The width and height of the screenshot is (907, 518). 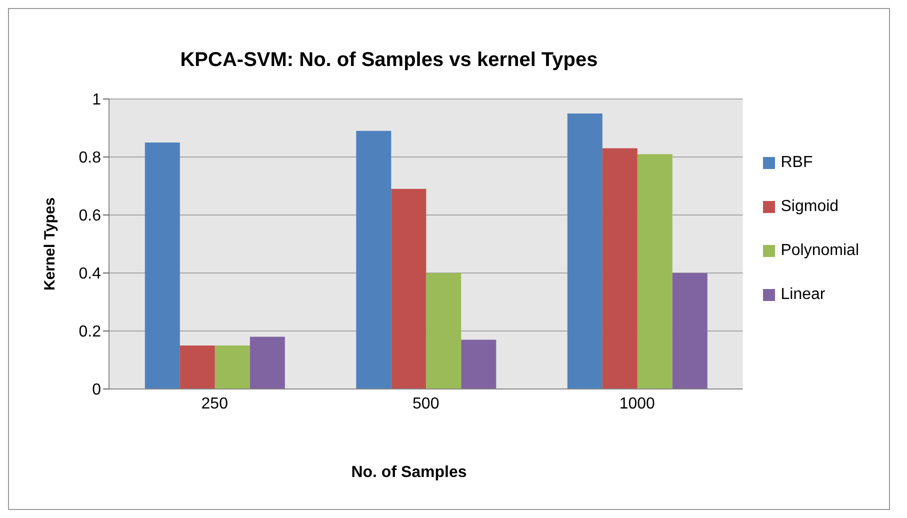 I want to click on chart-title: KPCA-SVM: No. of Samples vs kernel Types, so click(x=389, y=60).